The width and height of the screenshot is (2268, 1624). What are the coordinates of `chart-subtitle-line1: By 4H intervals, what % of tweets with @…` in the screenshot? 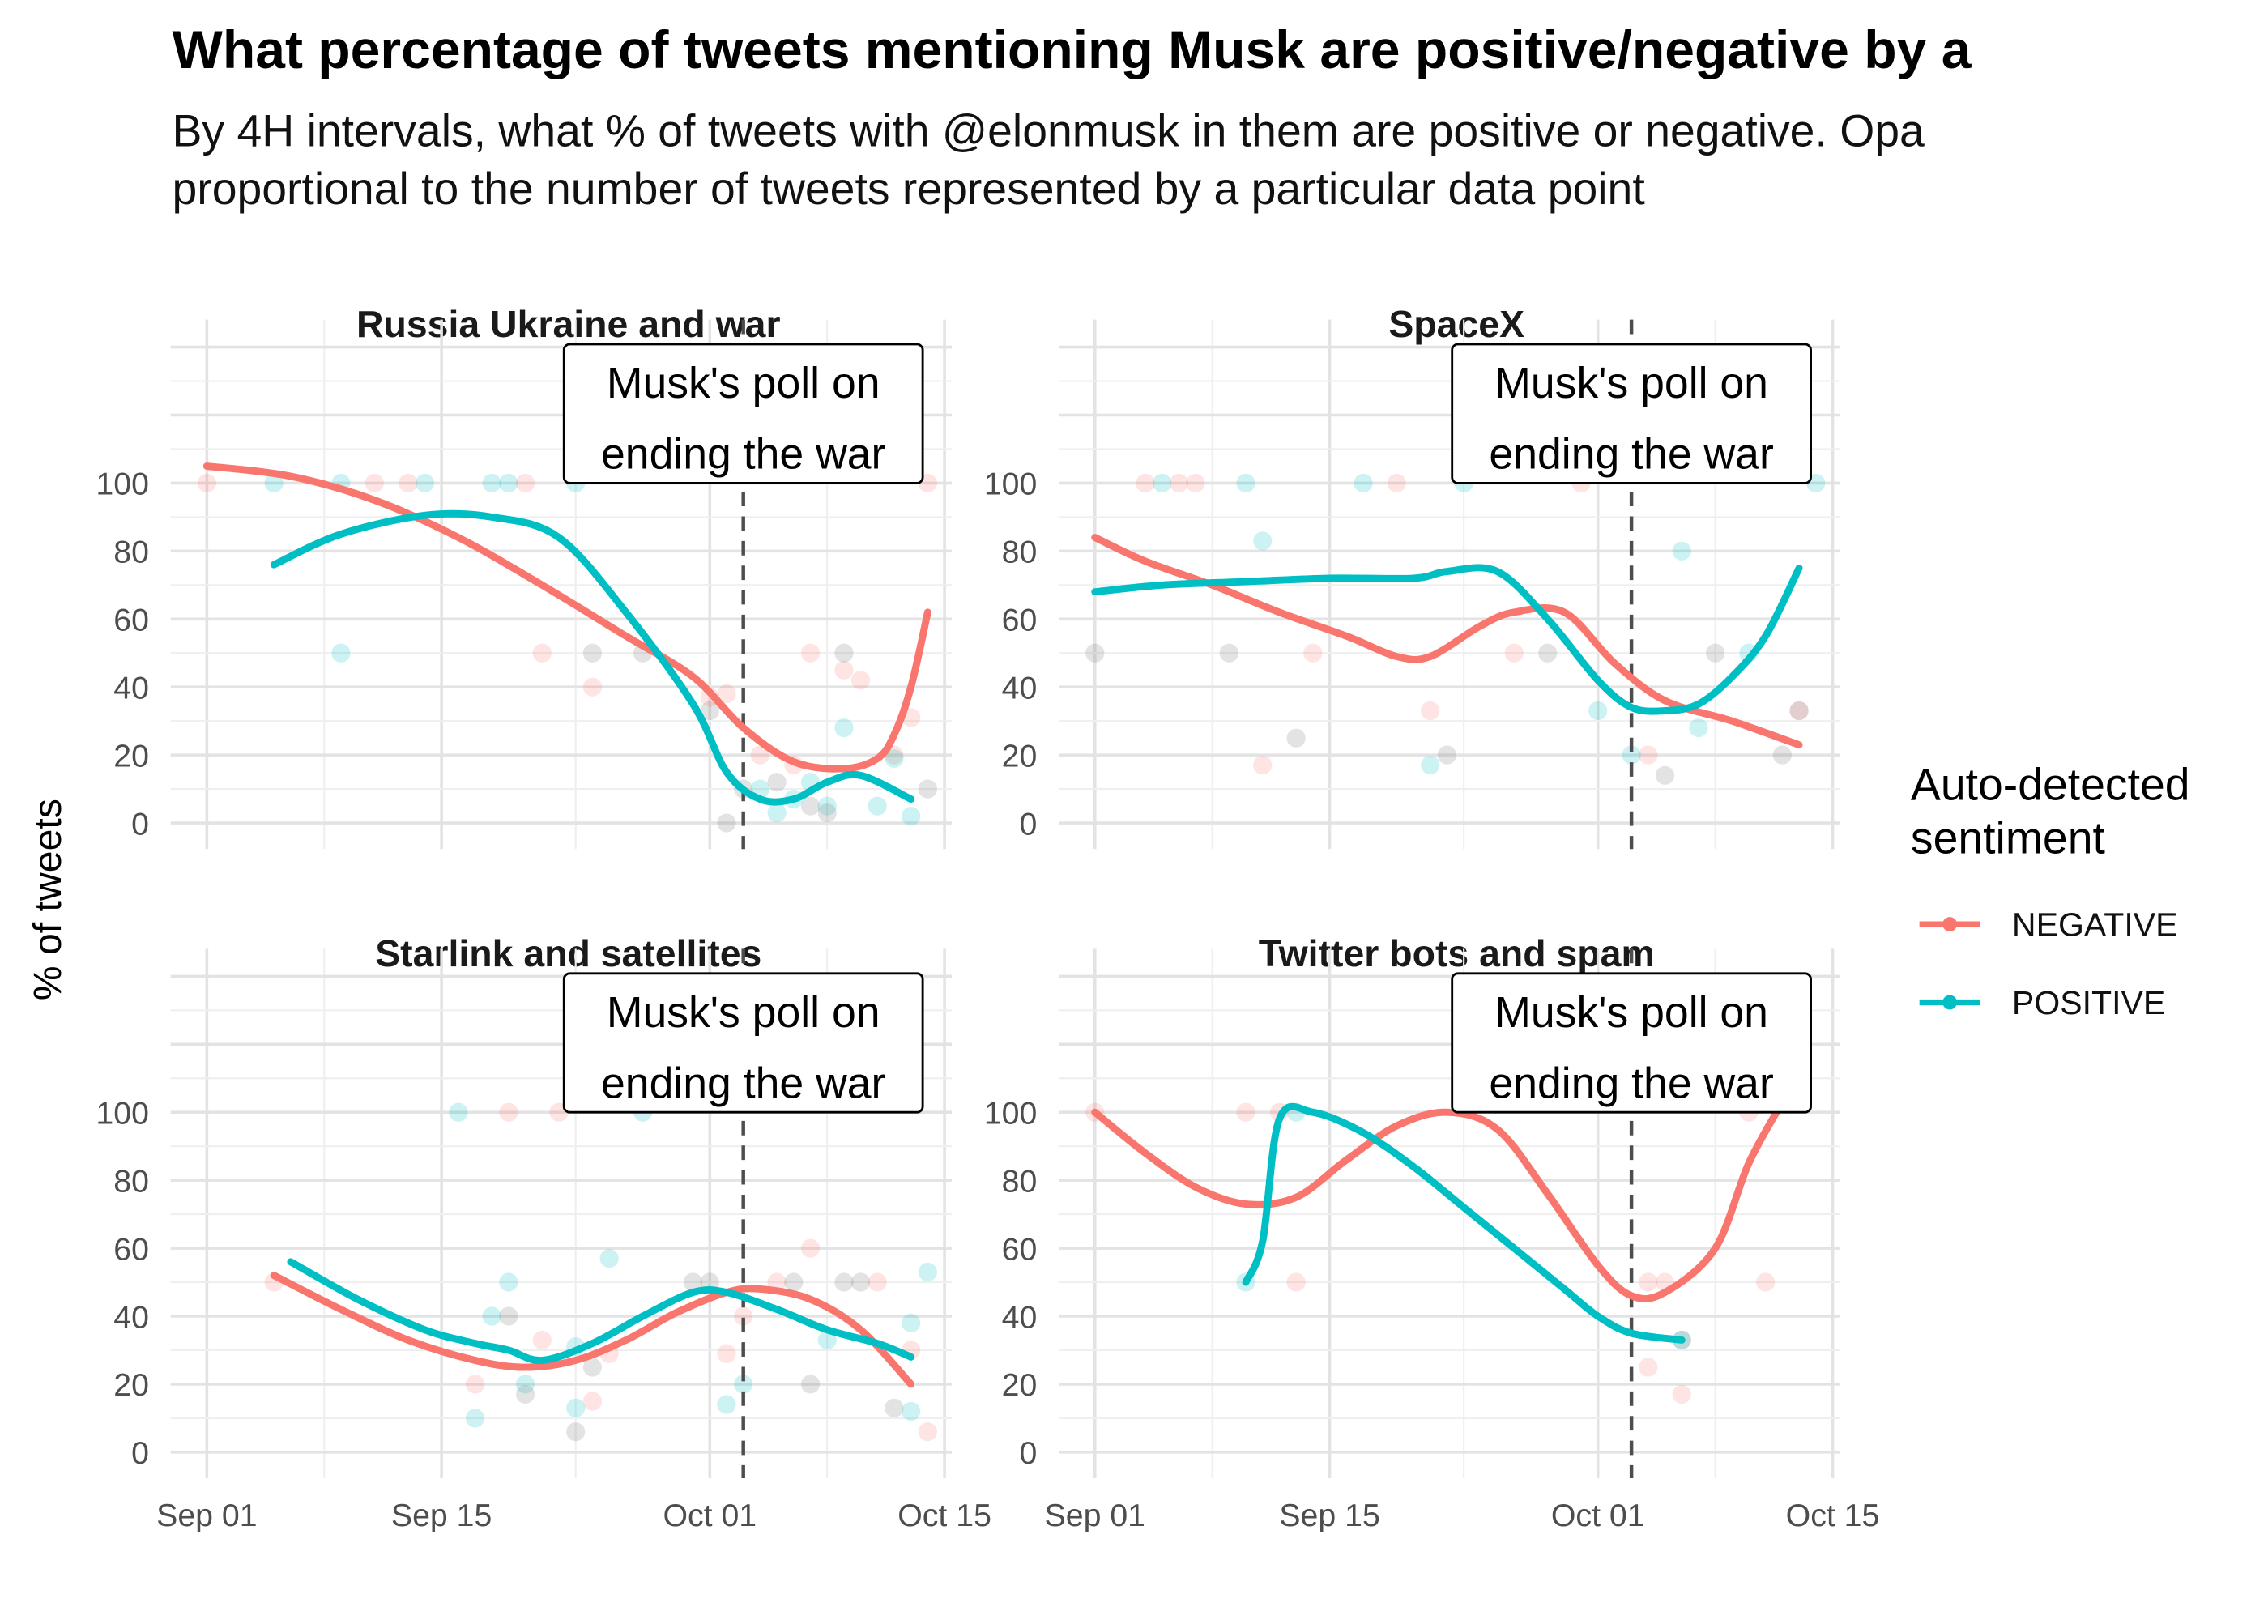 It's located at (1049, 130).